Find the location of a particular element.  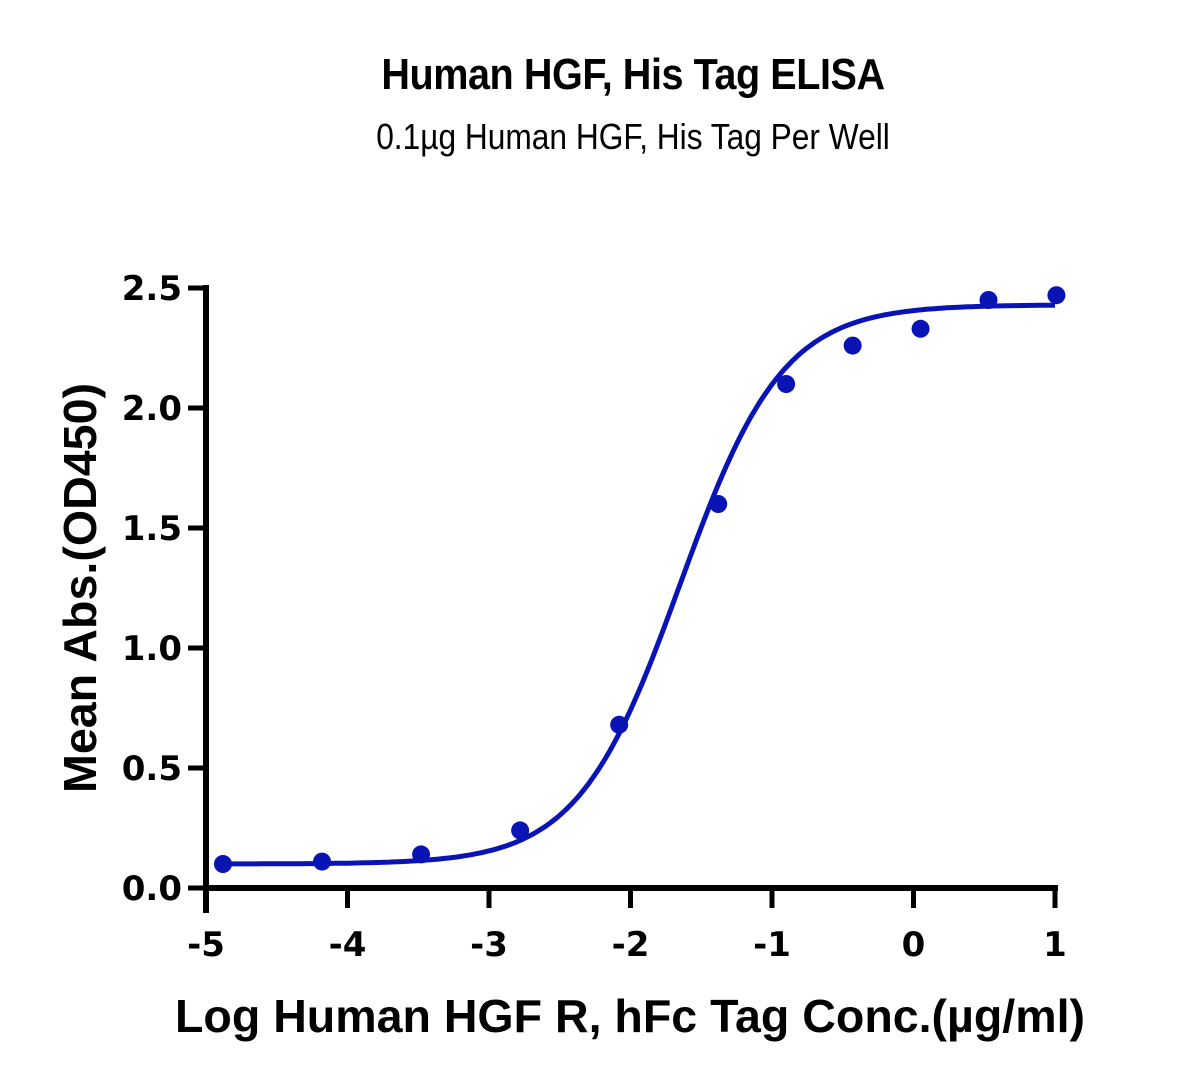

y-tick-label: 1.5 is located at coordinates (152, 529).